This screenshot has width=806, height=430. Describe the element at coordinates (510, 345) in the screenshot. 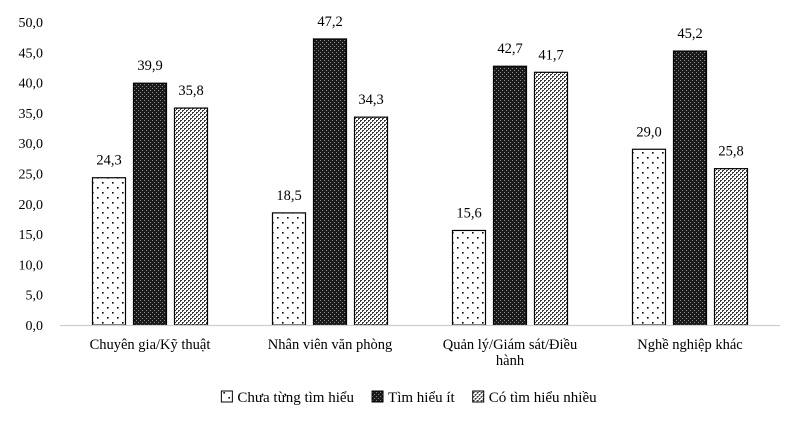

I see `category-label: Quản lý/Giám sát/Điều` at that location.